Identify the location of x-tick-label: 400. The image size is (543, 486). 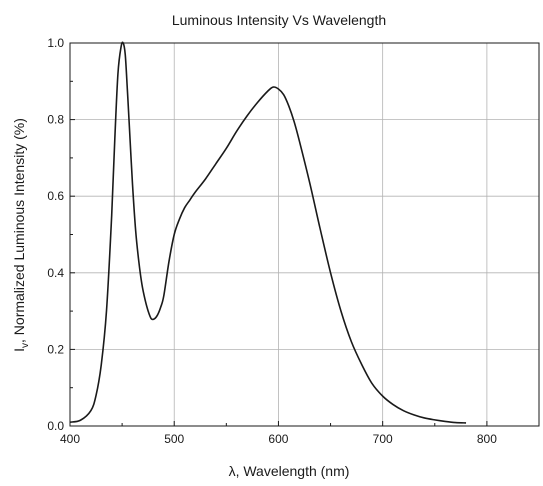
(70, 439).